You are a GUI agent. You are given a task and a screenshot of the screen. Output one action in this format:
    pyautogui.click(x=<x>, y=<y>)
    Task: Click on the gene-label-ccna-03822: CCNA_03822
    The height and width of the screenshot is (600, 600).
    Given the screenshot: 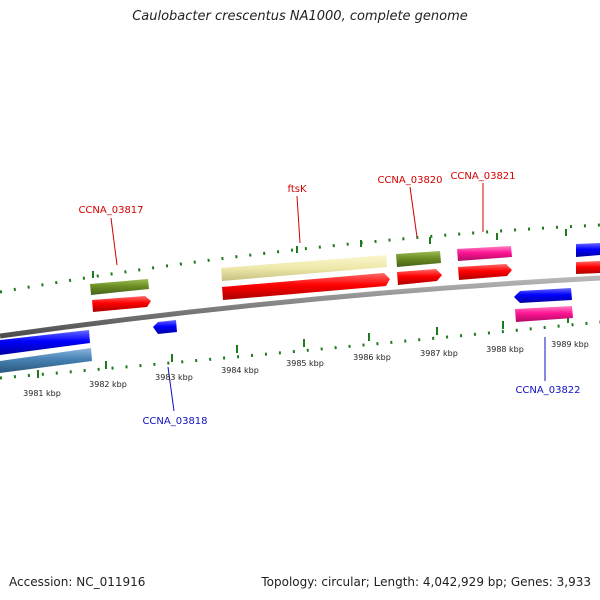 What is the action you would take?
    pyautogui.click(x=547, y=390)
    